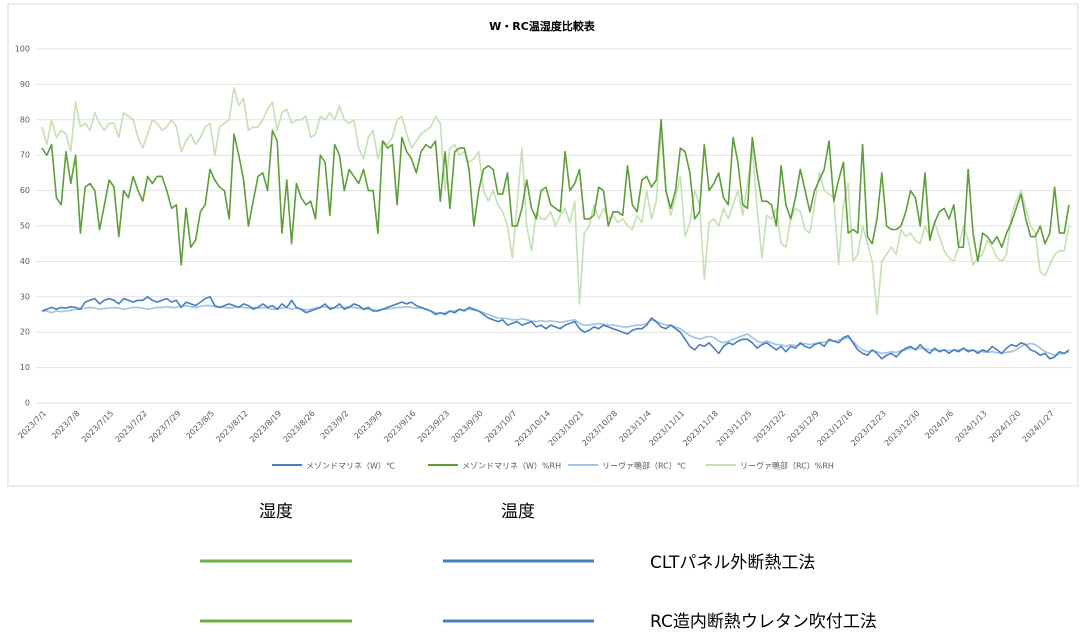 The image size is (1085, 637). I want to click on y-tick-label: 100, so click(22, 49).